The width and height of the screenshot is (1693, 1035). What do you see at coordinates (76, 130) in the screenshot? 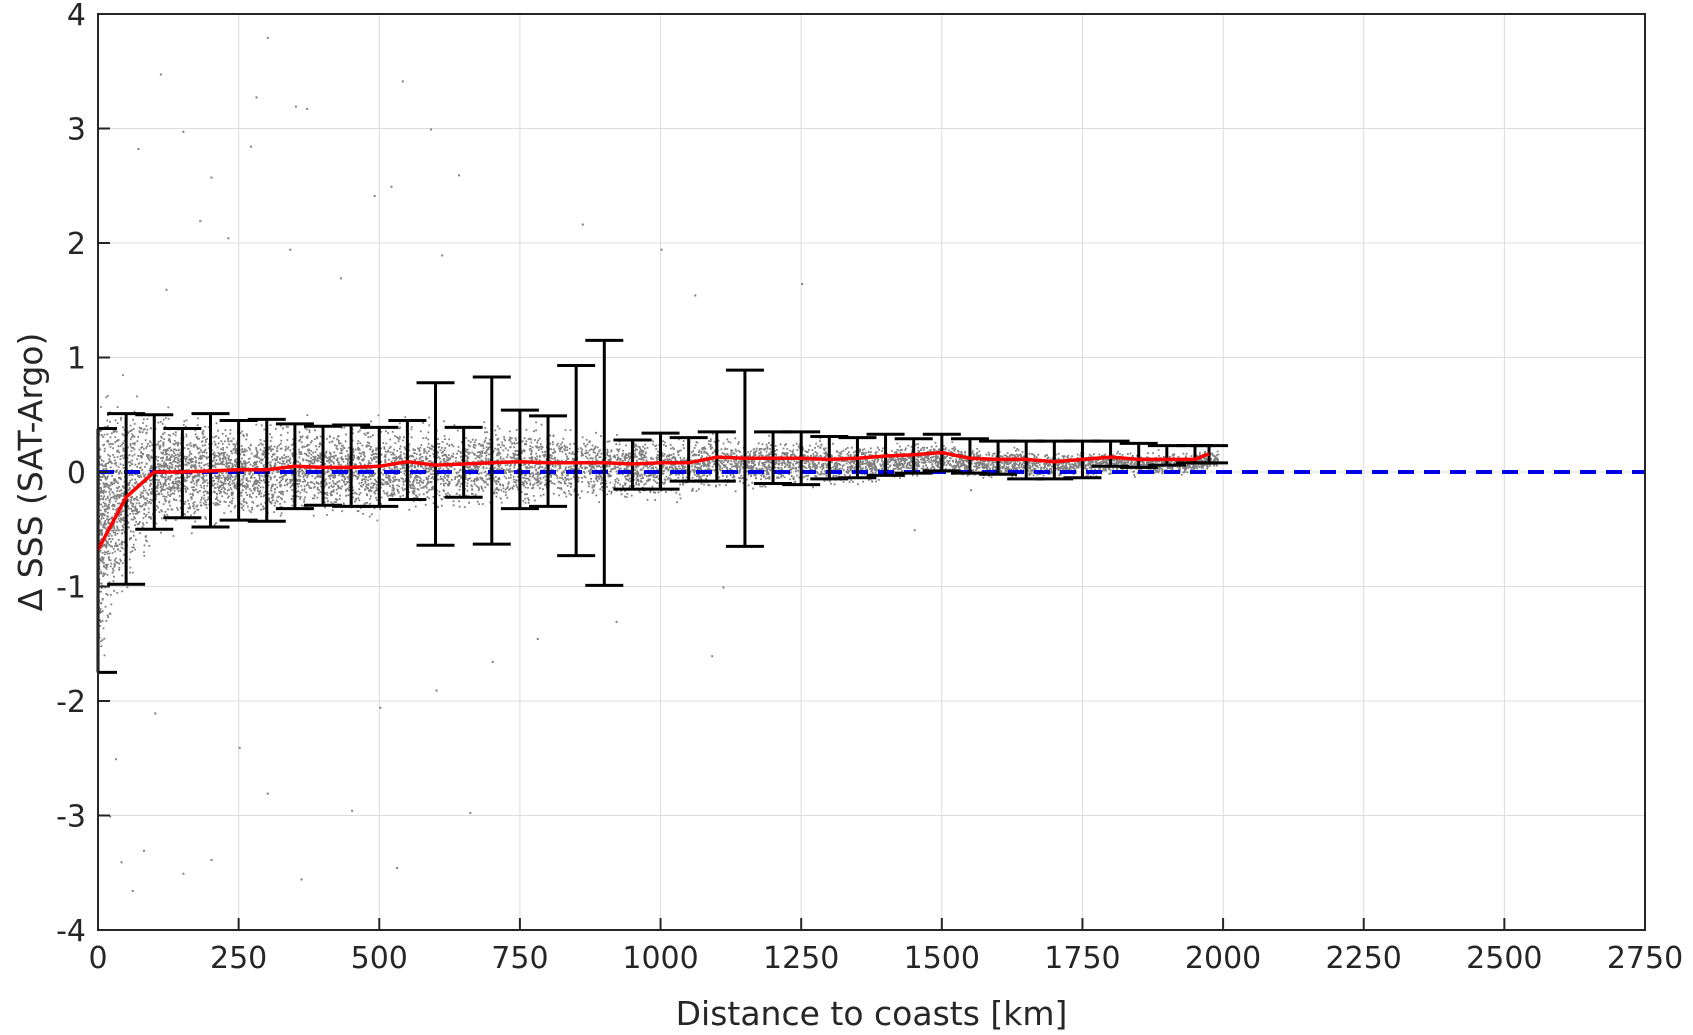
I see `y-tick-label: 3` at bounding box center [76, 130].